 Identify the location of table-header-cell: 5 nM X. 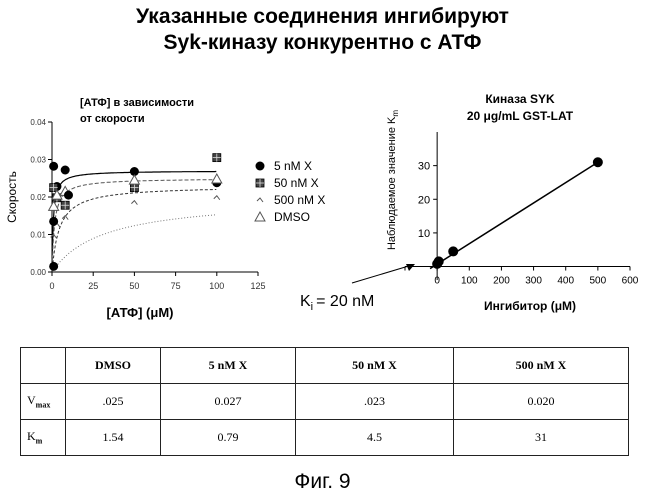
(228, 365).